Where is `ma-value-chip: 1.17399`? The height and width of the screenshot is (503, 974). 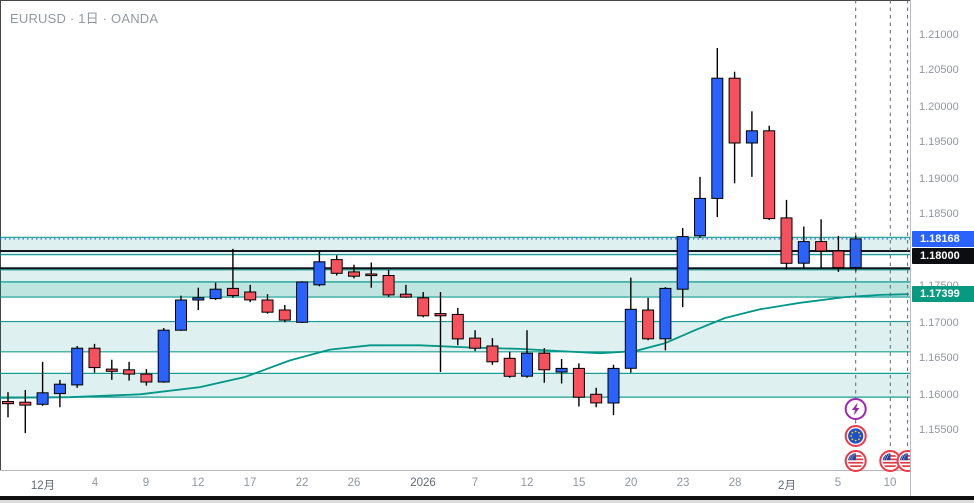
ma-value-chip: 1.17399 is located at coordinates (943, 294).